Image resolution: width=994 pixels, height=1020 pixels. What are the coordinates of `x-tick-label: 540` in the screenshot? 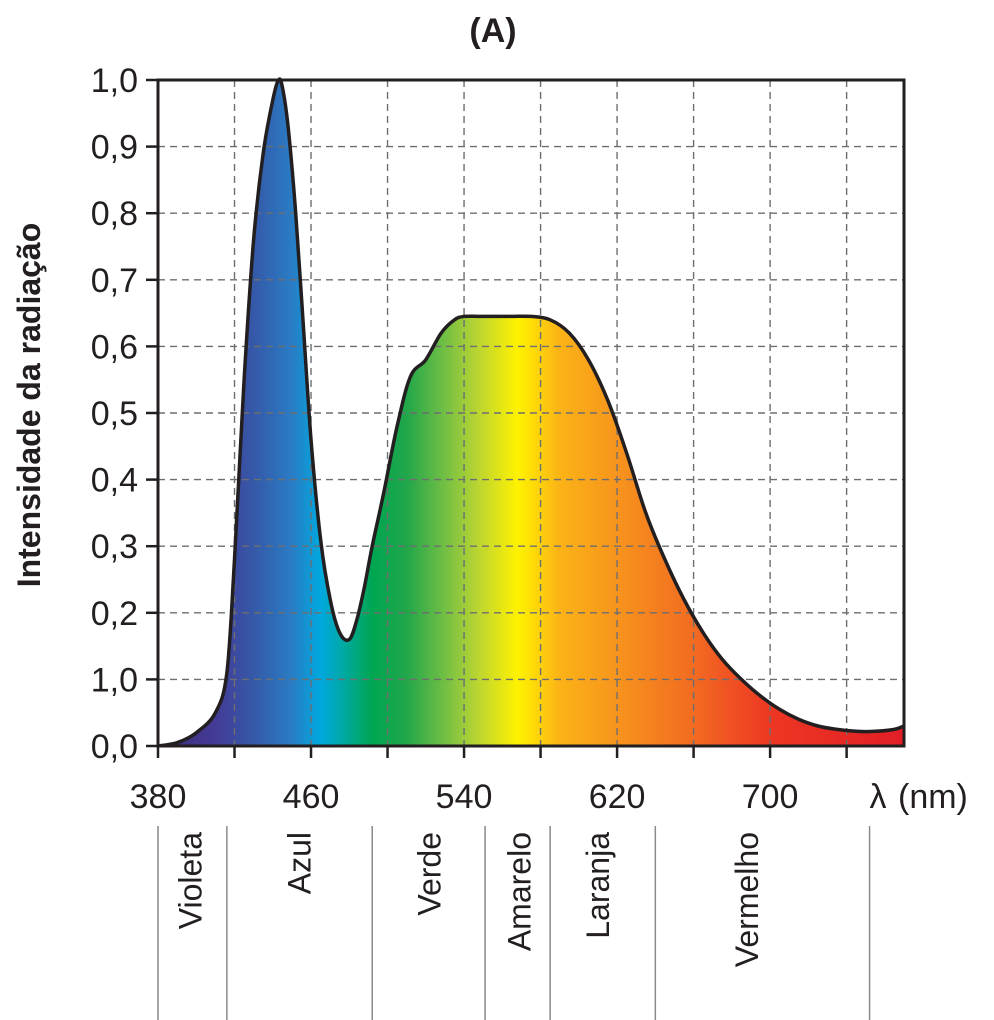 It's located at (464, 797).